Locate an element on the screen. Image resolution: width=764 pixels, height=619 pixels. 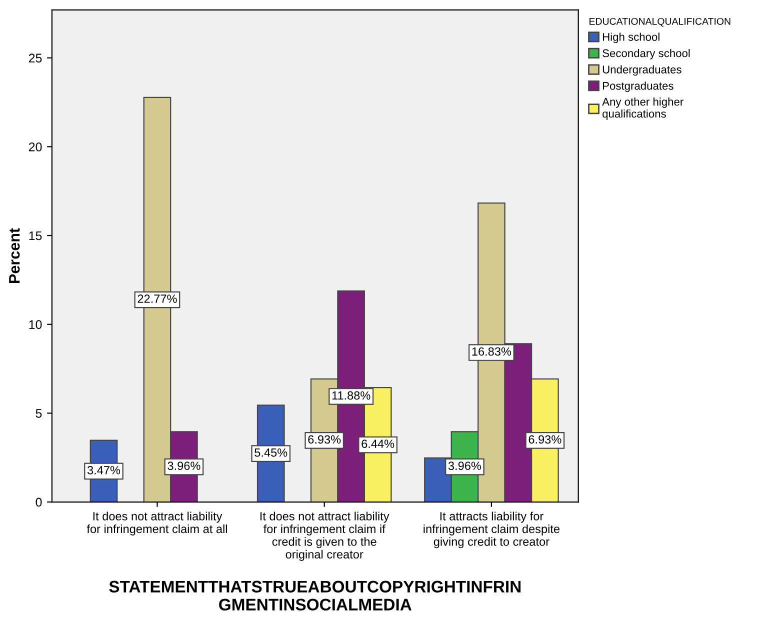
y-tick-label: 10 is located at coordinates (35, 325).